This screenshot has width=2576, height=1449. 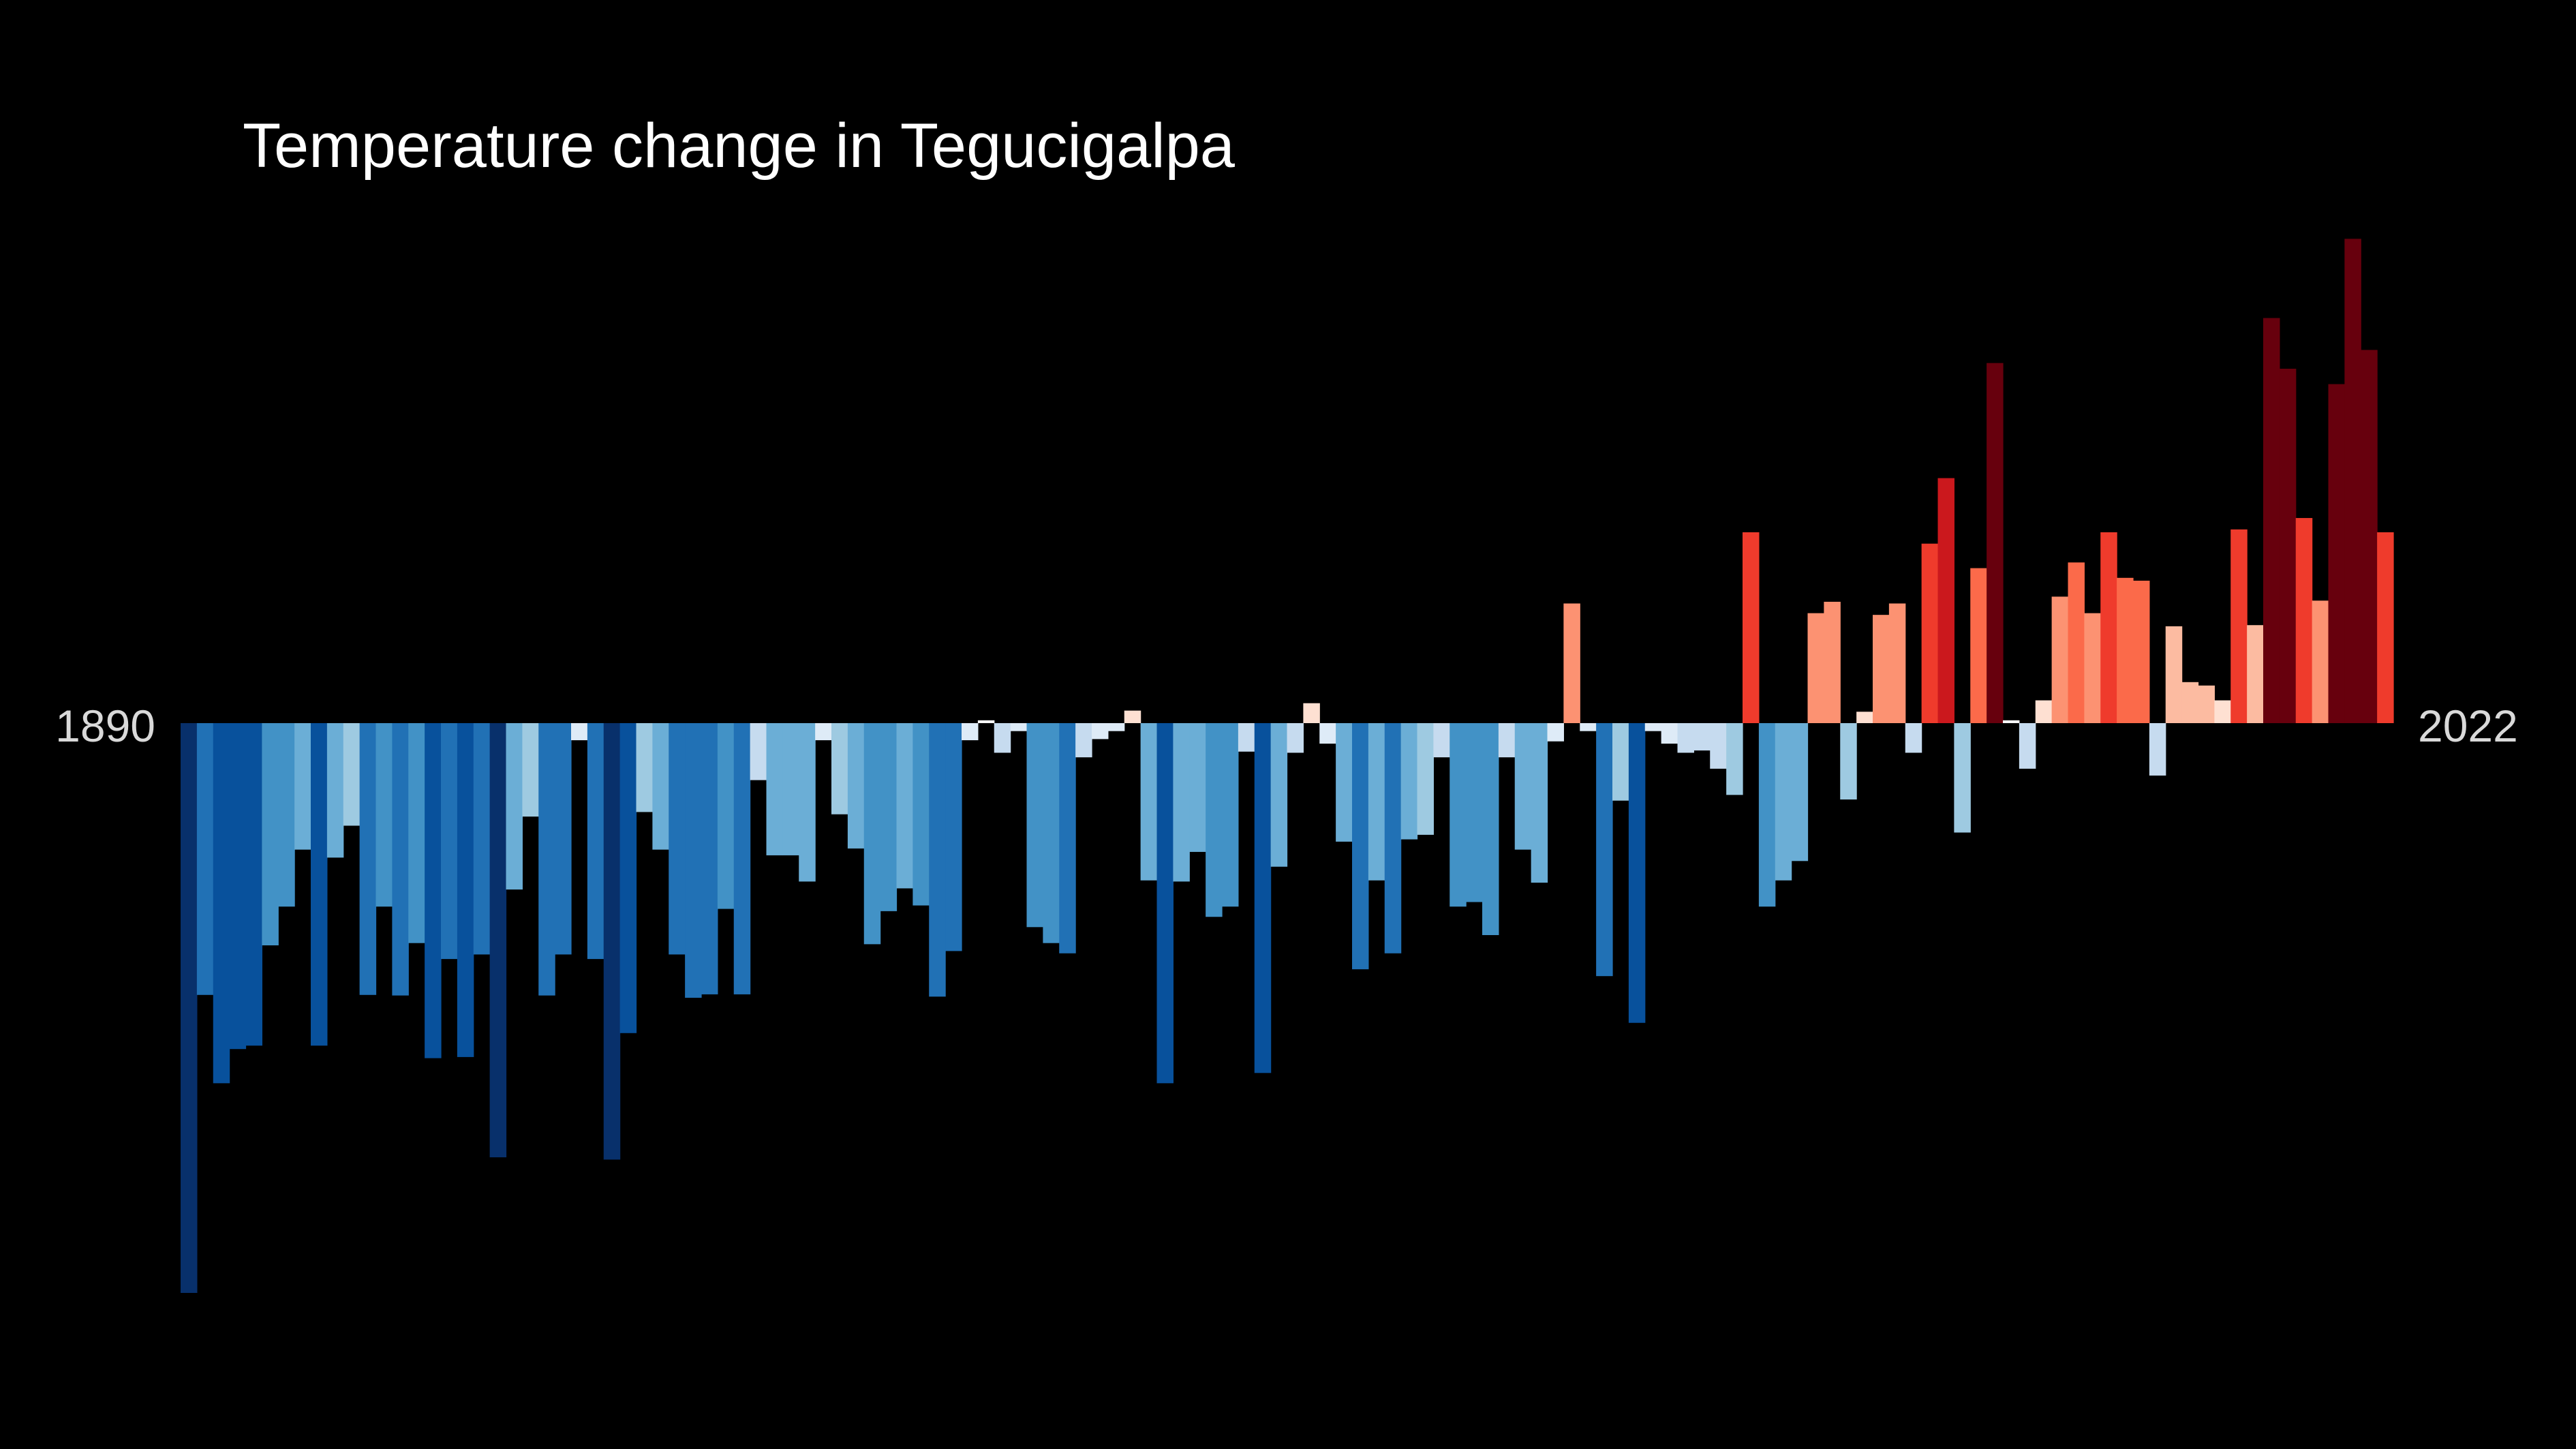 What do you see at coordinates (1800, 792) in the screenshot?
I see `bar-1989` at bounding box center [1800, 792].